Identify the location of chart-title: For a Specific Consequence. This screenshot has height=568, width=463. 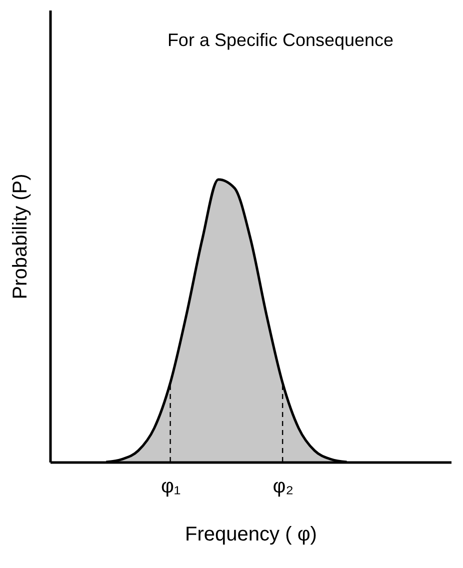
(280, 40).